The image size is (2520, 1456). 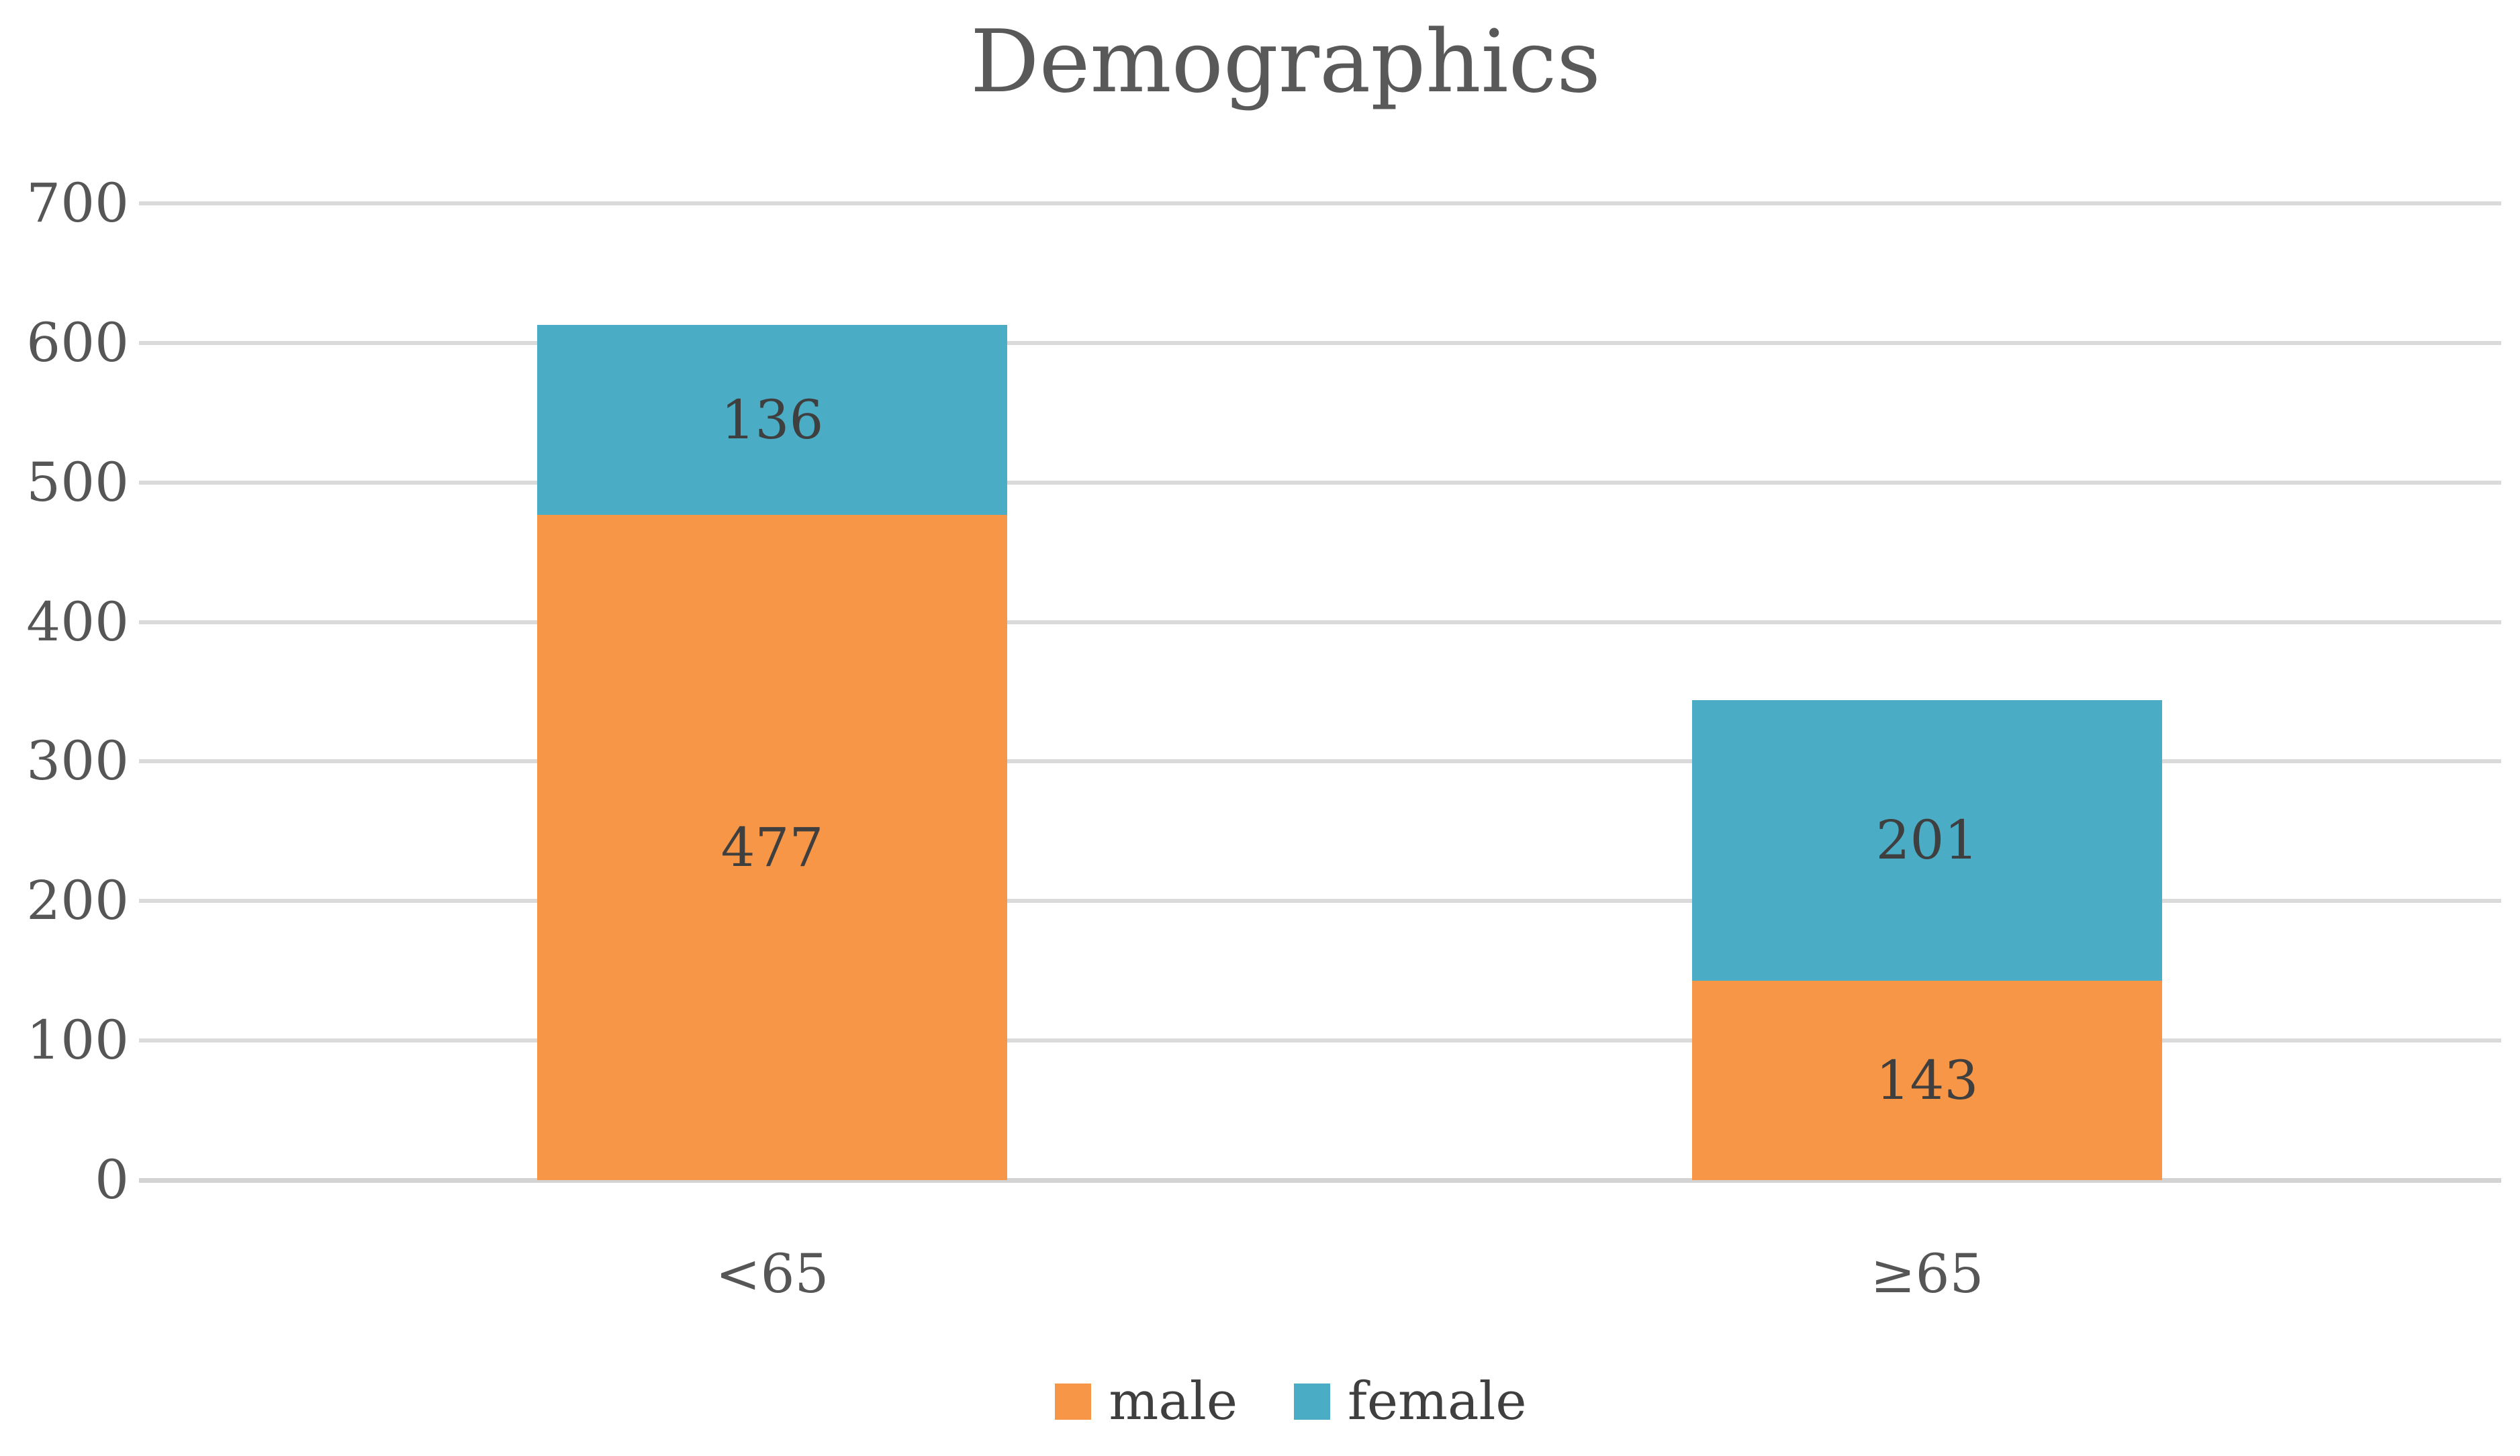 I want to click on y-tick-label-100: 100, so click(x=78, y=1040).